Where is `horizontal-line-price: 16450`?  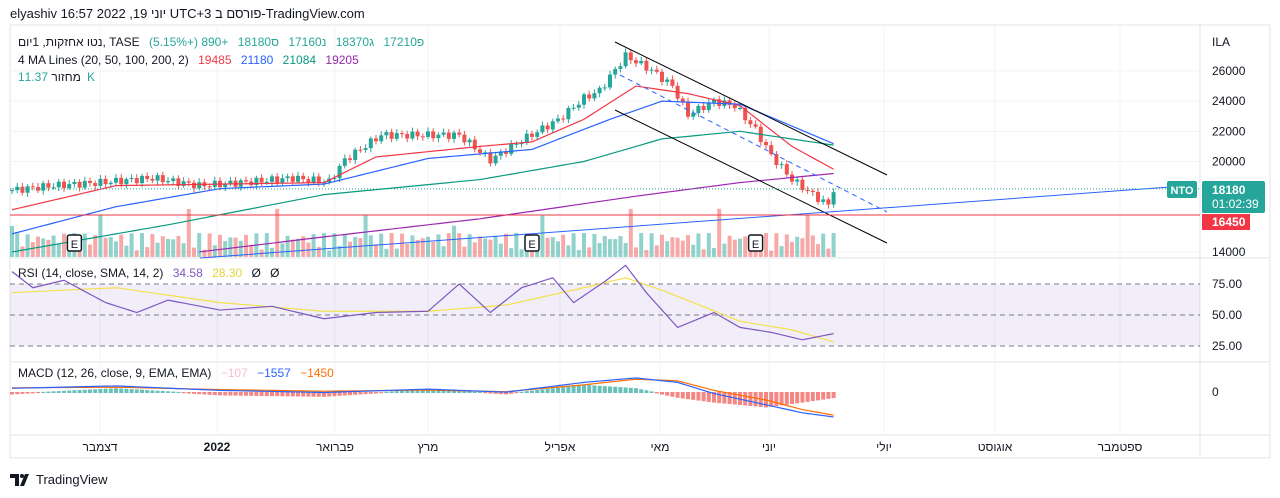
horizontal-line-price: 16450 is located at coordinates (1229, 222).